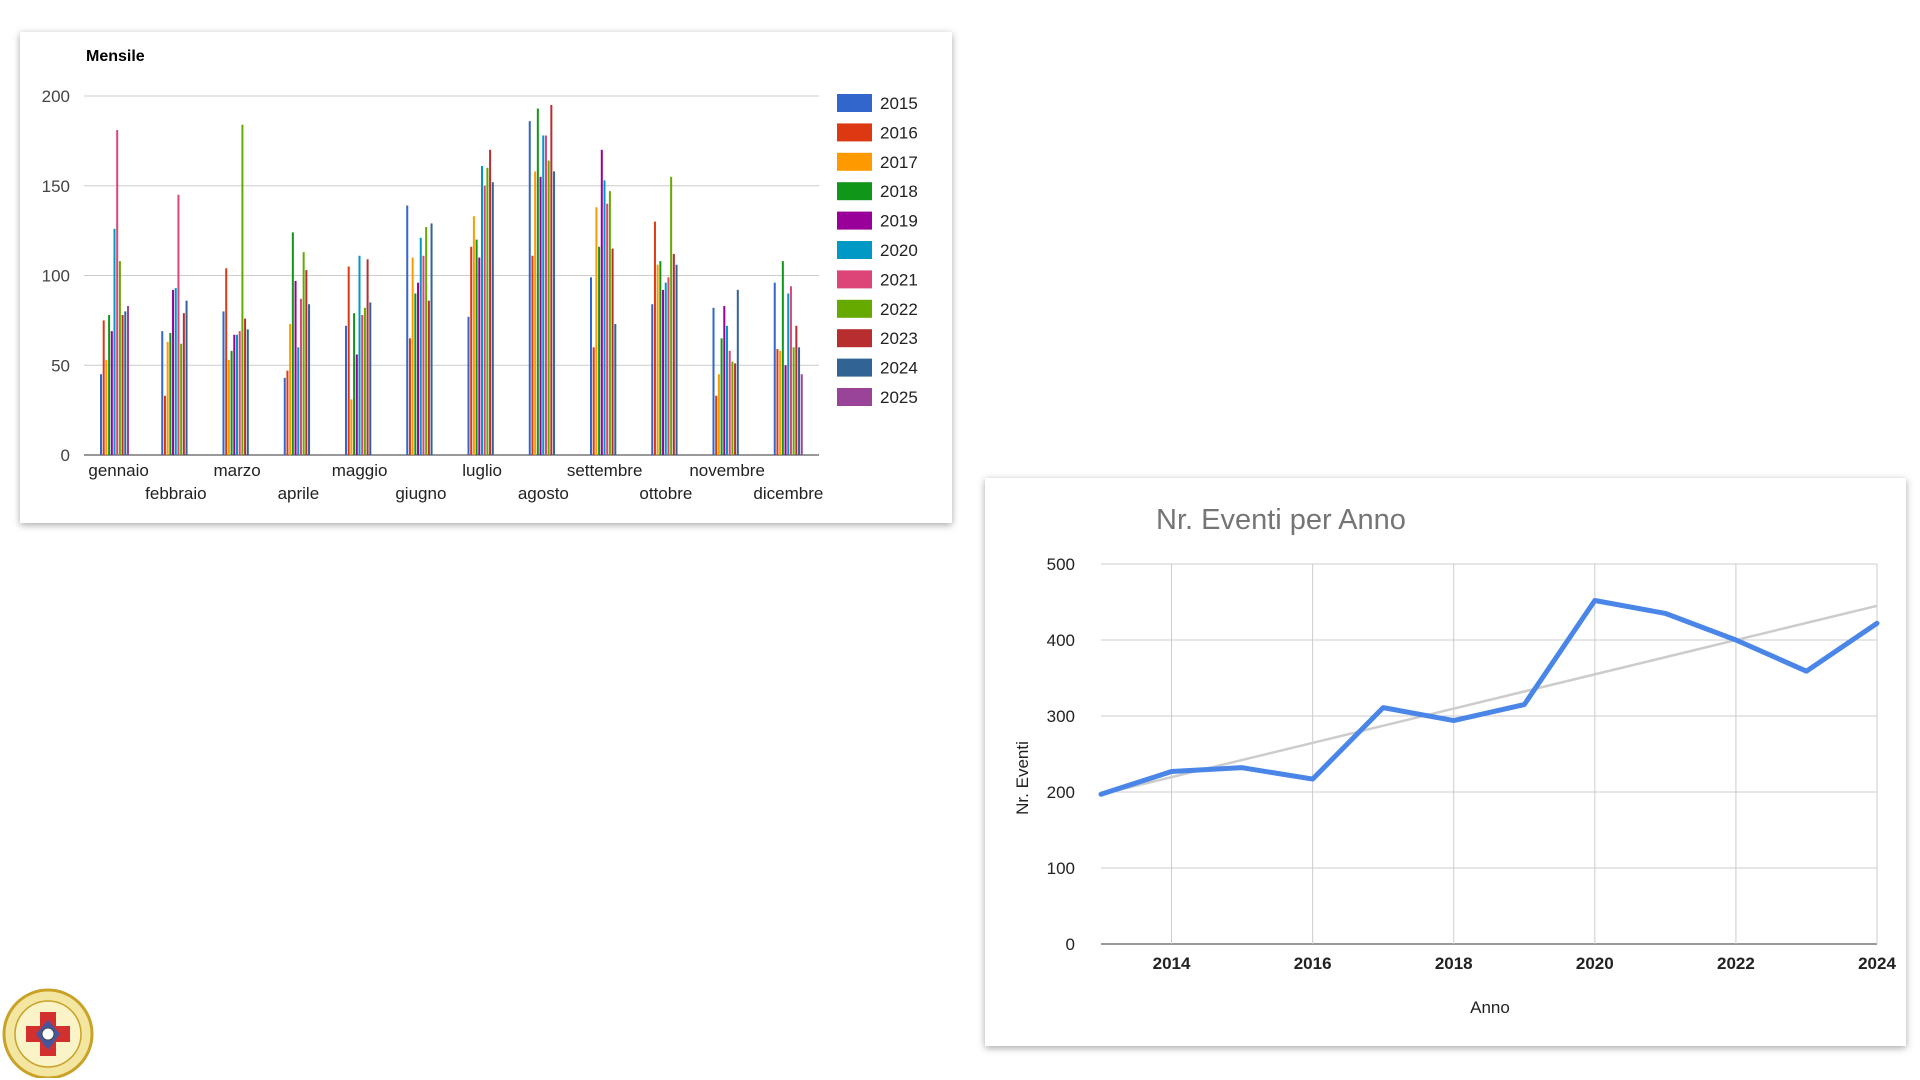 Image resolution: width=1920 pixels, height=1080 pixels. I want to click on bar-novembre-2017, so click(718, 414).